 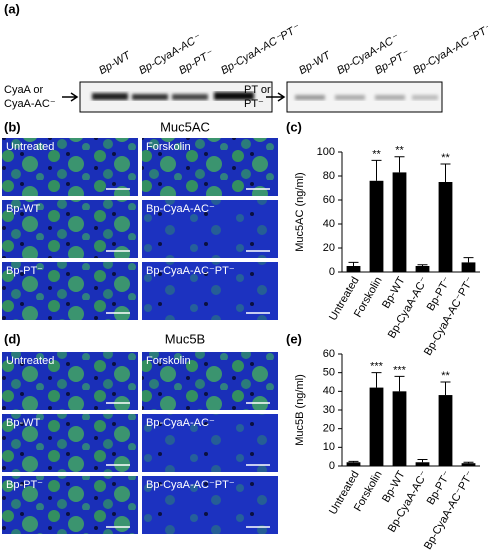 What do you see at coordinates (12, 338) in the screenshot?
I see `panel-label: (d)` at bounding box center [12, 338].